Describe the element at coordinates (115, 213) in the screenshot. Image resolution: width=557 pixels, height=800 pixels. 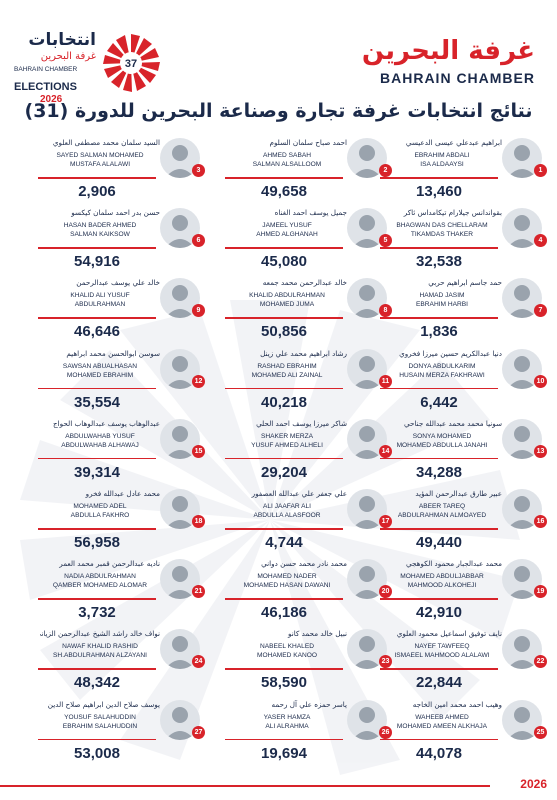
I see `candidate-name-ar: حسن بدر احمد سلمان كيكسو` at that location.